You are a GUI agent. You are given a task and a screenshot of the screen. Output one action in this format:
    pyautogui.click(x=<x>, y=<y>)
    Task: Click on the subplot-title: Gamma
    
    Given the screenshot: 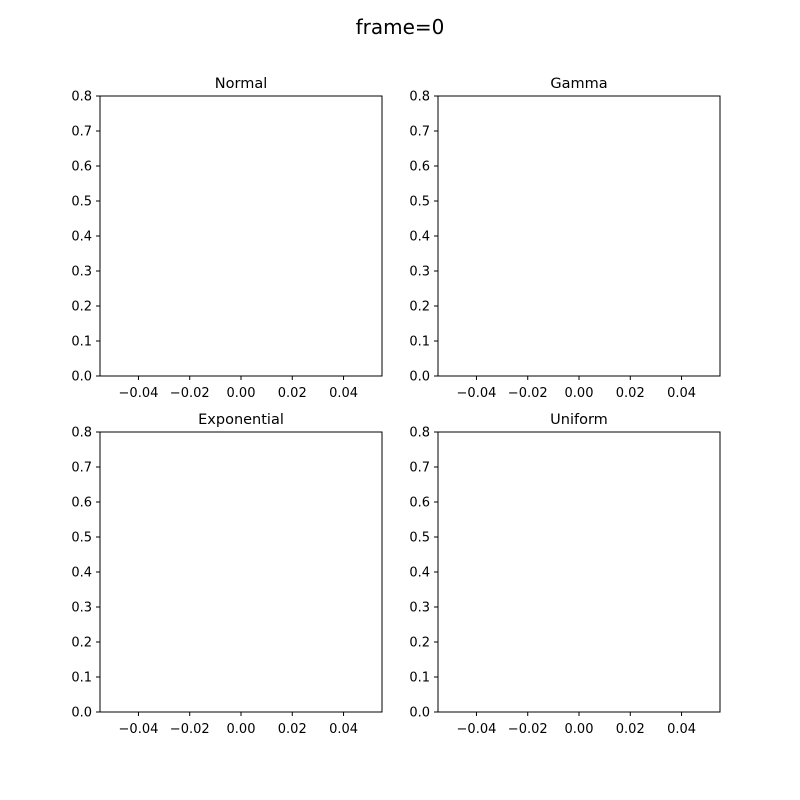 What is the action you would take?
    pyautogui.click(x=578, y=84)
    